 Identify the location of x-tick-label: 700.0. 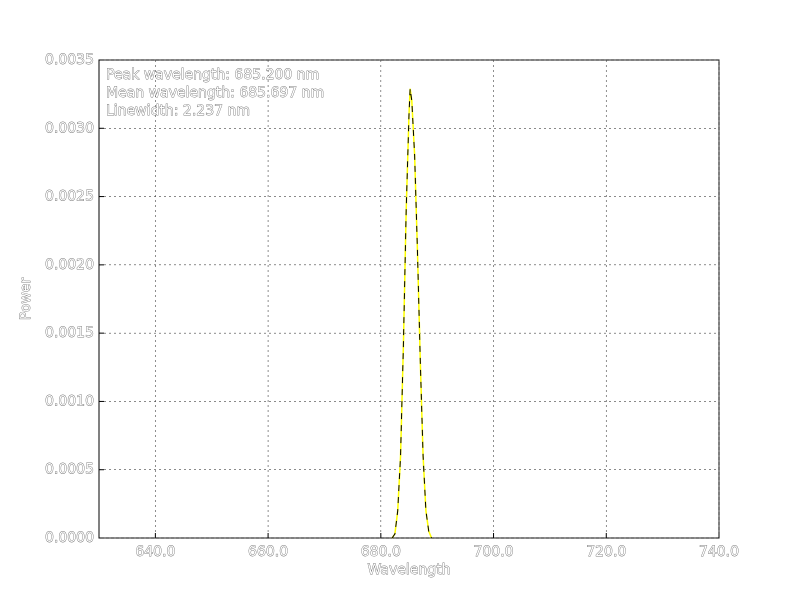
(493, 552).